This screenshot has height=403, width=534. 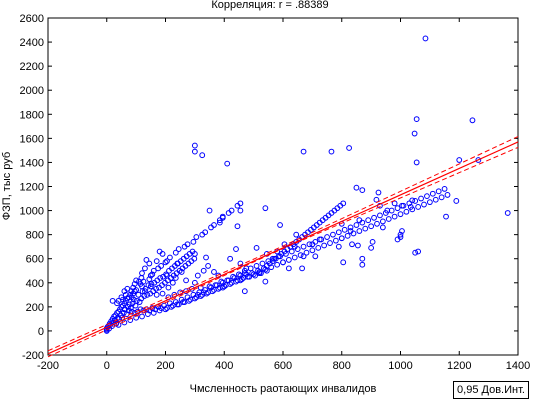 What do you see at coordinates (33, 356) in the screenshot?
I see `y-tick-label: -200` at bounding box center [33, 356].